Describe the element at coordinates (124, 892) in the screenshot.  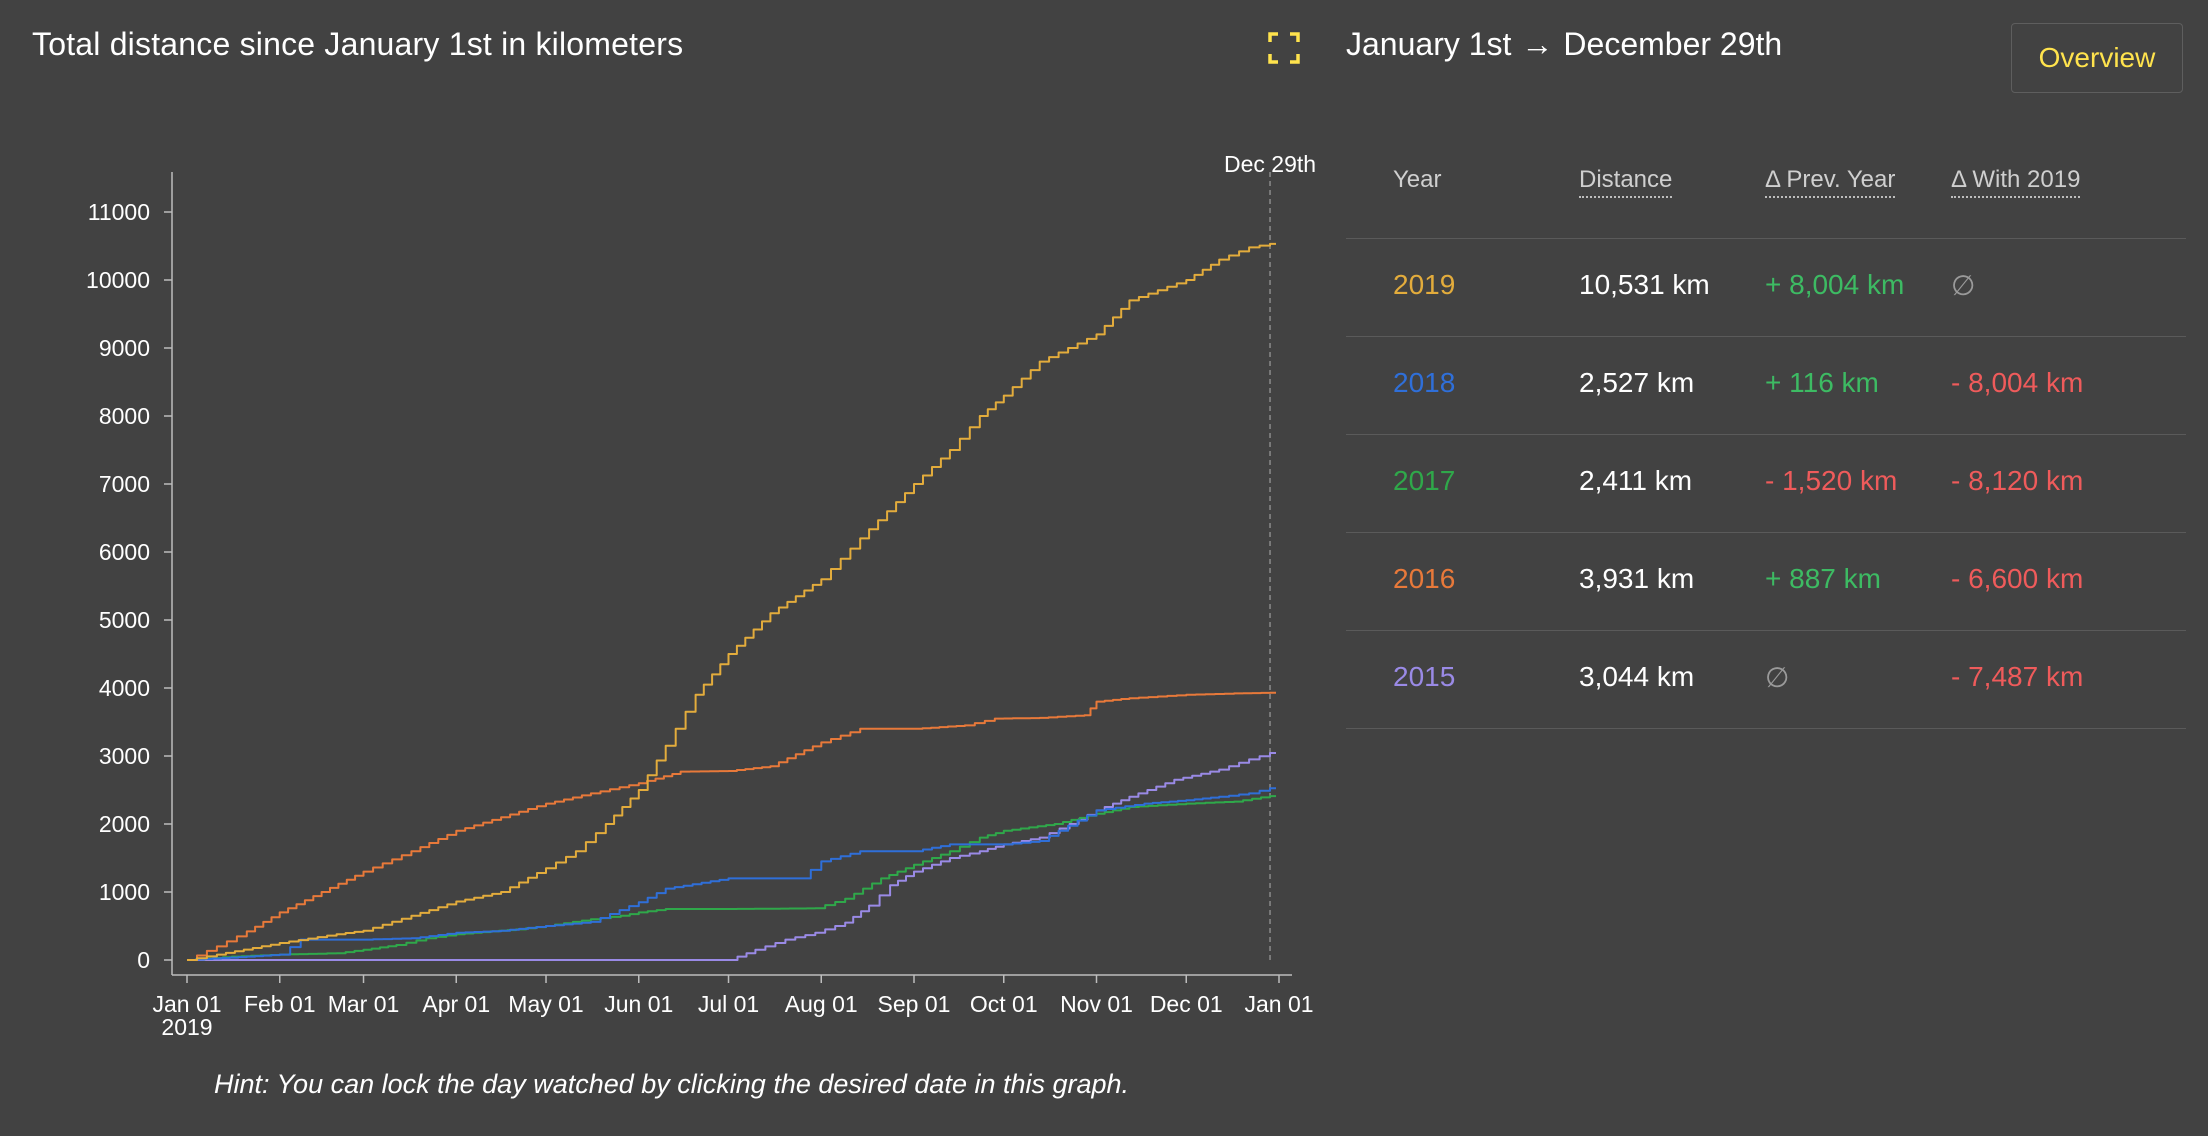
I see `y-tick-label: 1000` at that location.